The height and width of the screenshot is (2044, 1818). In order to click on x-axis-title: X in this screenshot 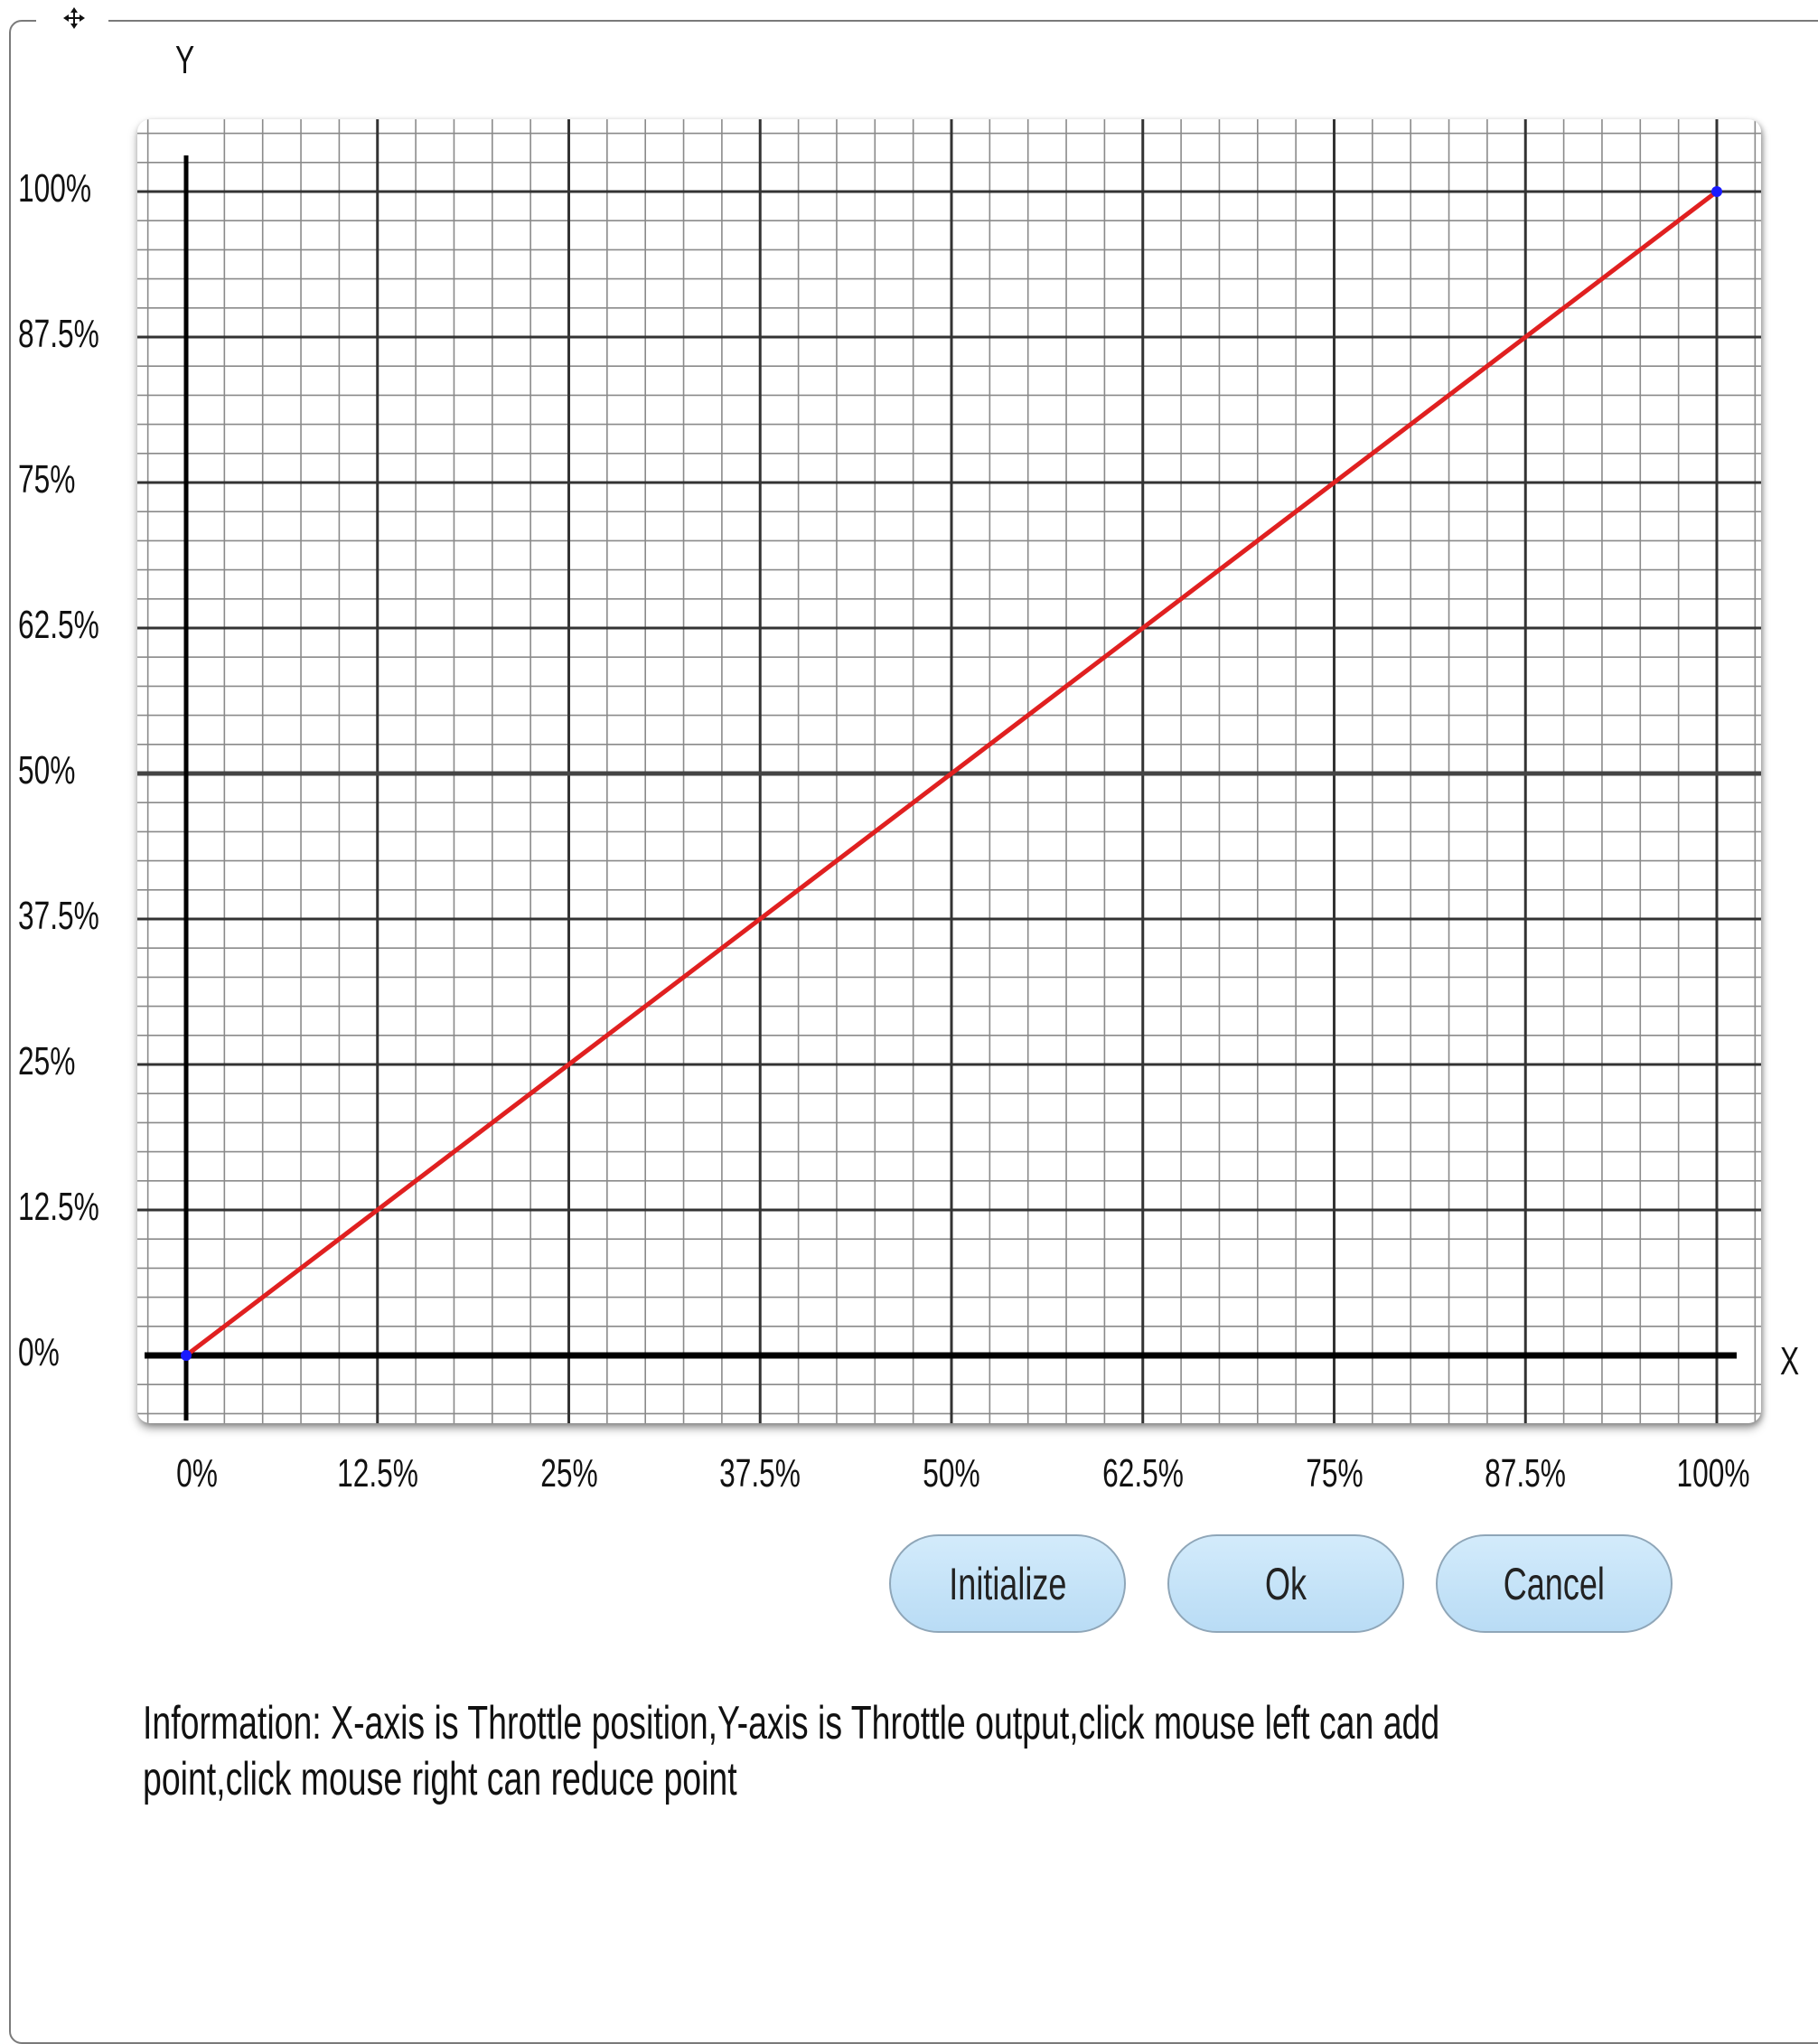, I will do `click(1790, 1361)`.